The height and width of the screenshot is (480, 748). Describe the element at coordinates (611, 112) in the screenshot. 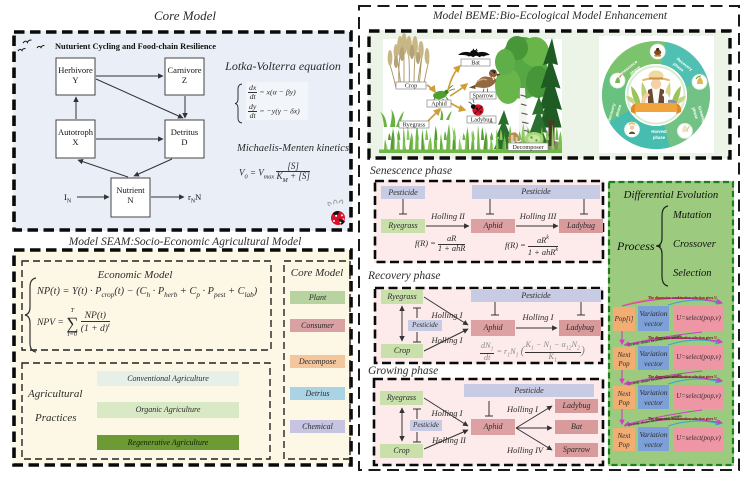

I see `svg-text: Recovery` at that location.